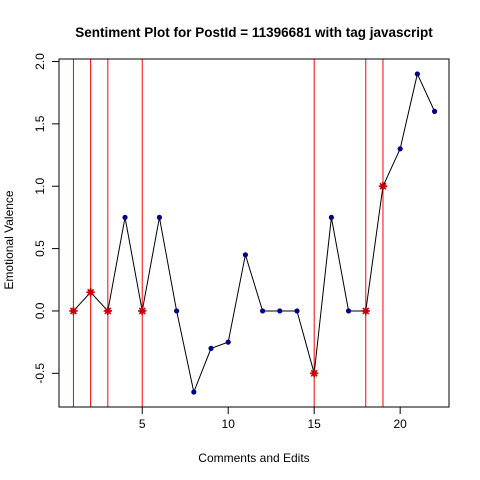 Image resolution: width=480 pixels, height=480 pixels. Describe the element at coordinates (315, 424) in the screenshot. I see `x-tick-label: 15` at that location.